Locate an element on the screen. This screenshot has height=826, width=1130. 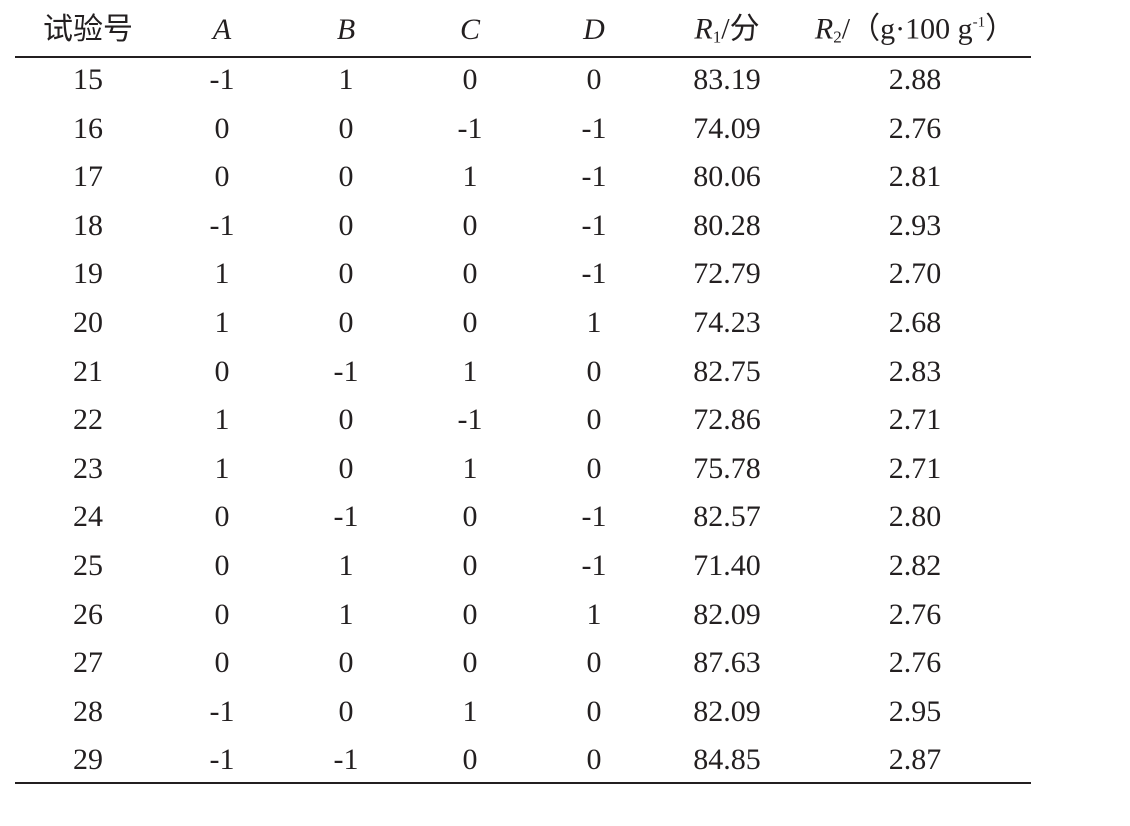
table-cell: 2.83 is located at coordinates (915, 371).